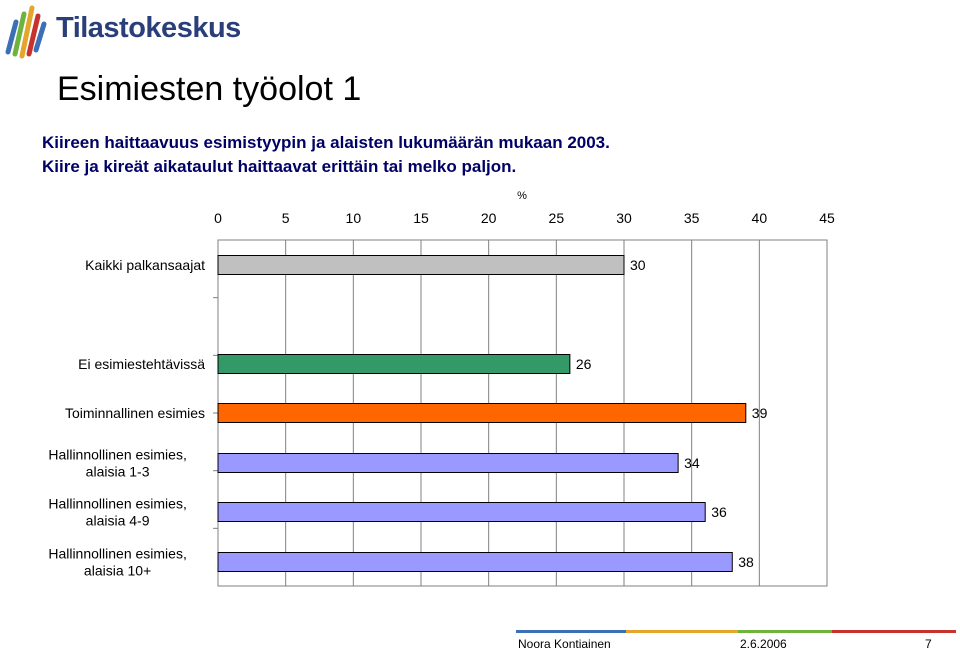 Image resolution: width=960 pixels, height=651 pixels. What do you see at coordinates (118, 521) in the screenshot?
I see `category-label: alaisia 4-9` at bounding box center [118, 521].